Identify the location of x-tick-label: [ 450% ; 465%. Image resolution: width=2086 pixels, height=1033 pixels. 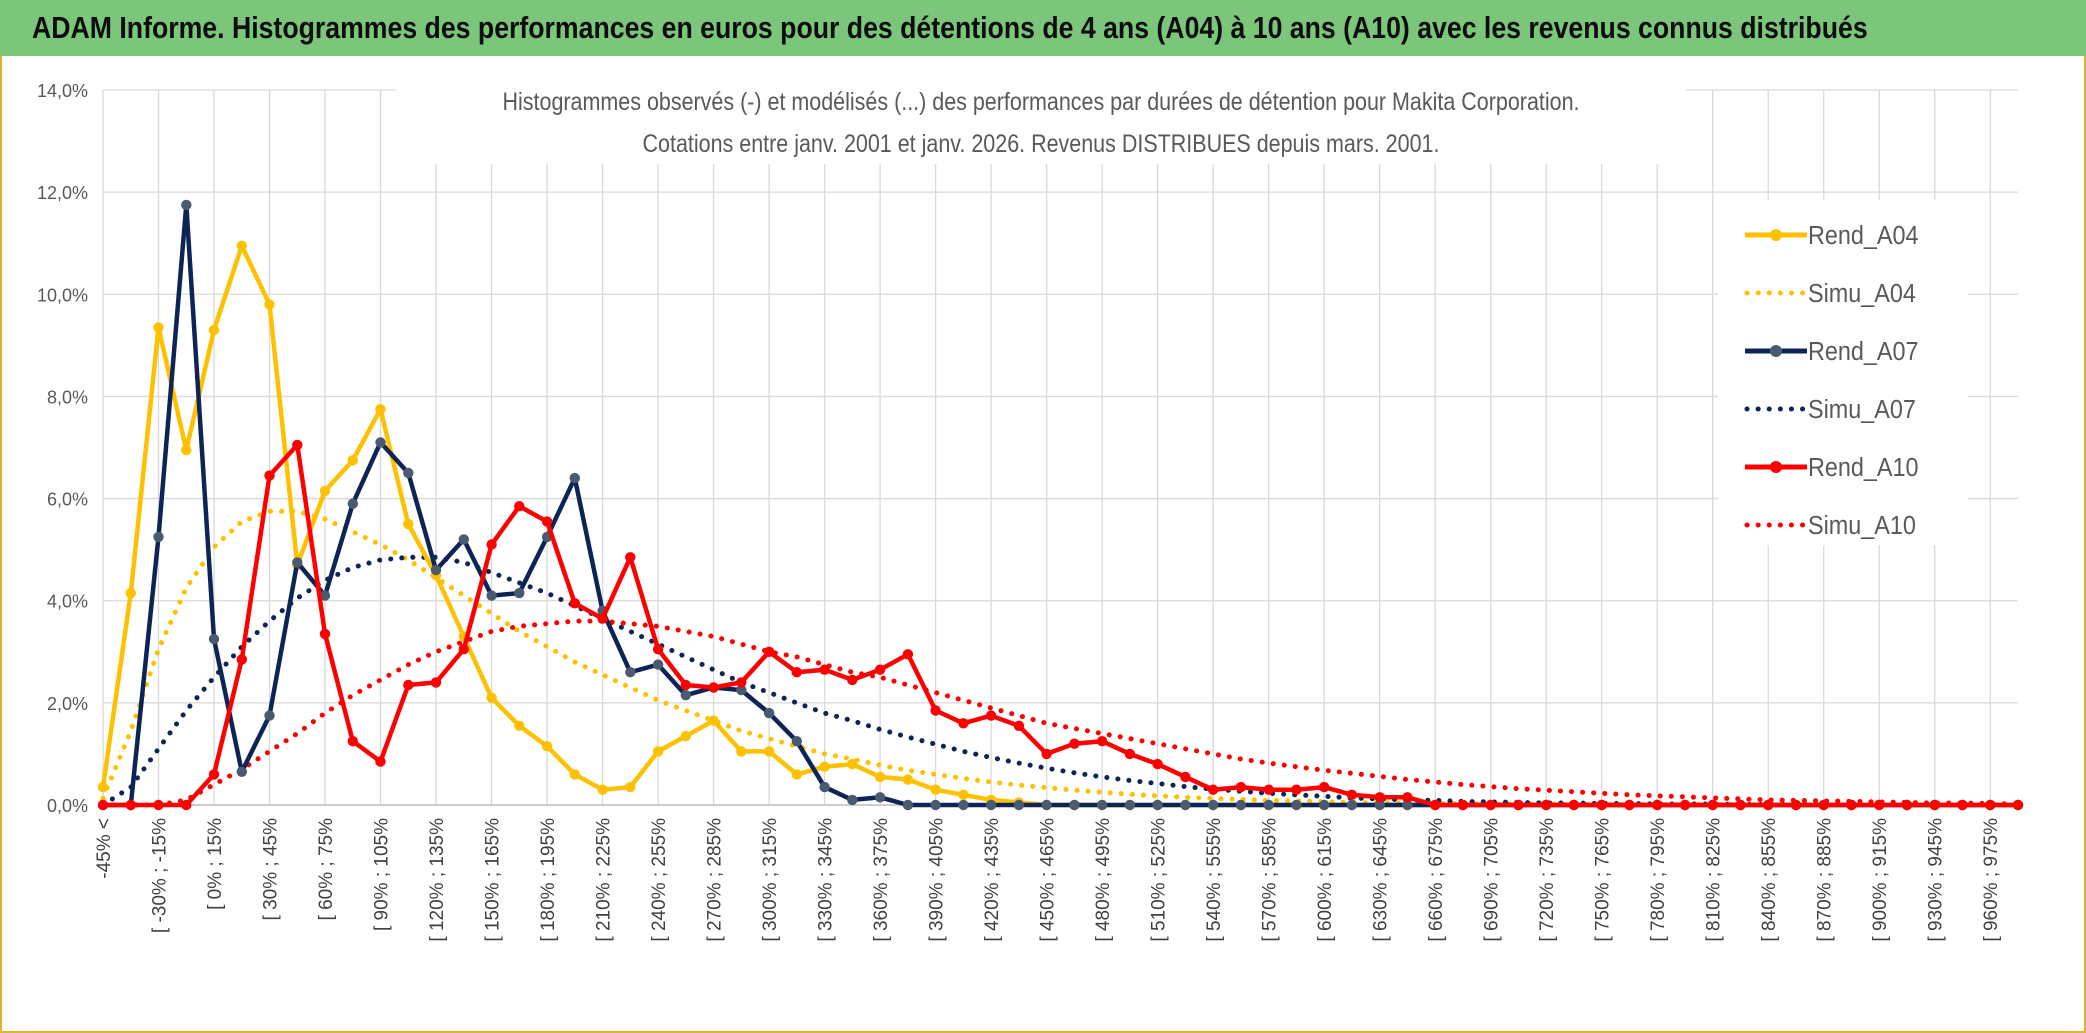
(1048, 880).